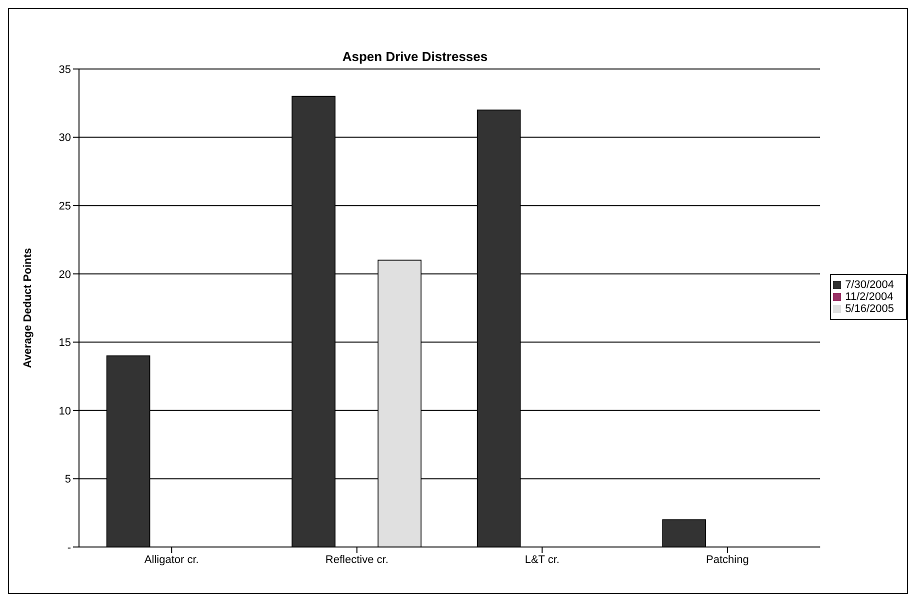 The height and width of the screenshot is (602, 917). I want to click on y-tick-label: 15, so click(64, 343).